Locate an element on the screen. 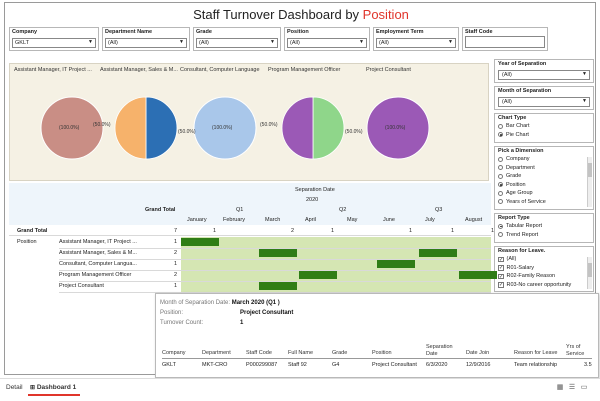 This screenshot has height=401, width=600. reason-option-salary: ✓ R01-Salary is located at coordinates (516, 267).